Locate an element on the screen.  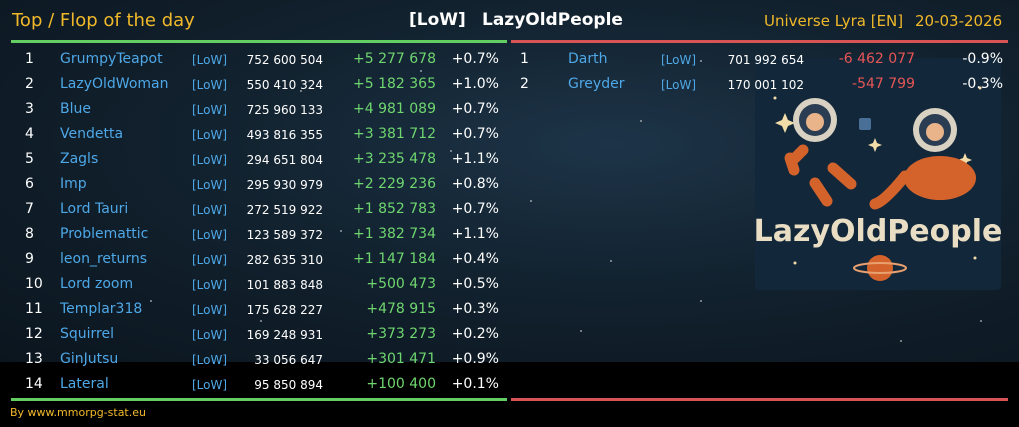
top-rank: 13 is located at coordinates (34, 359).